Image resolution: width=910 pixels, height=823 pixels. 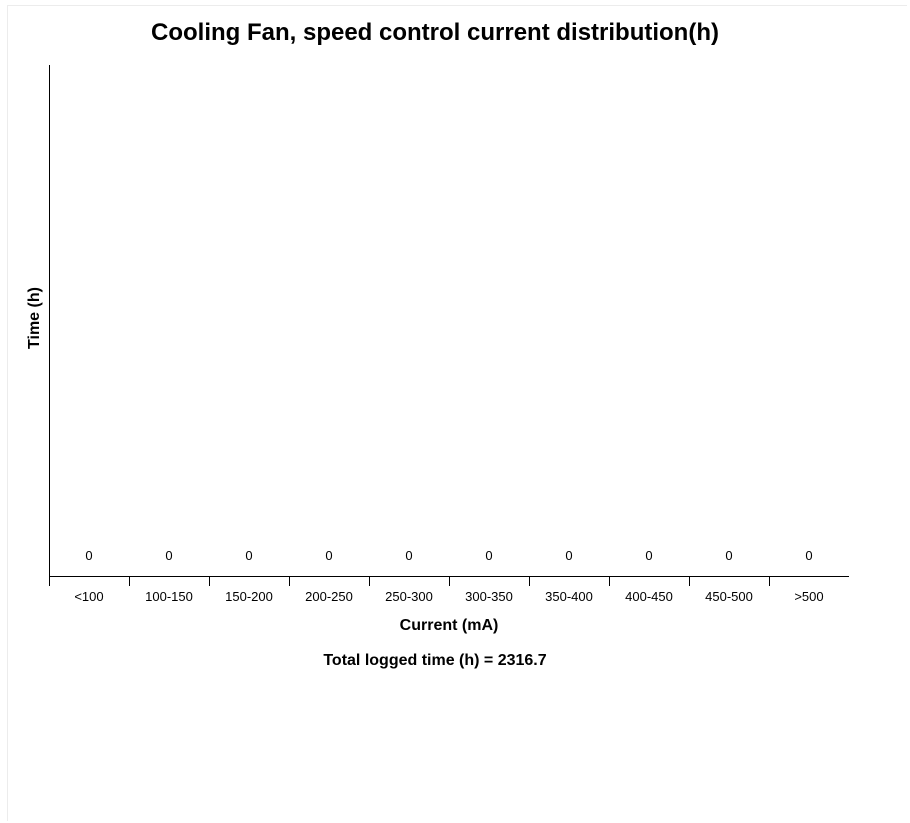 I want to click on x-tick-label: 400-450, so click(x=649, y=596).